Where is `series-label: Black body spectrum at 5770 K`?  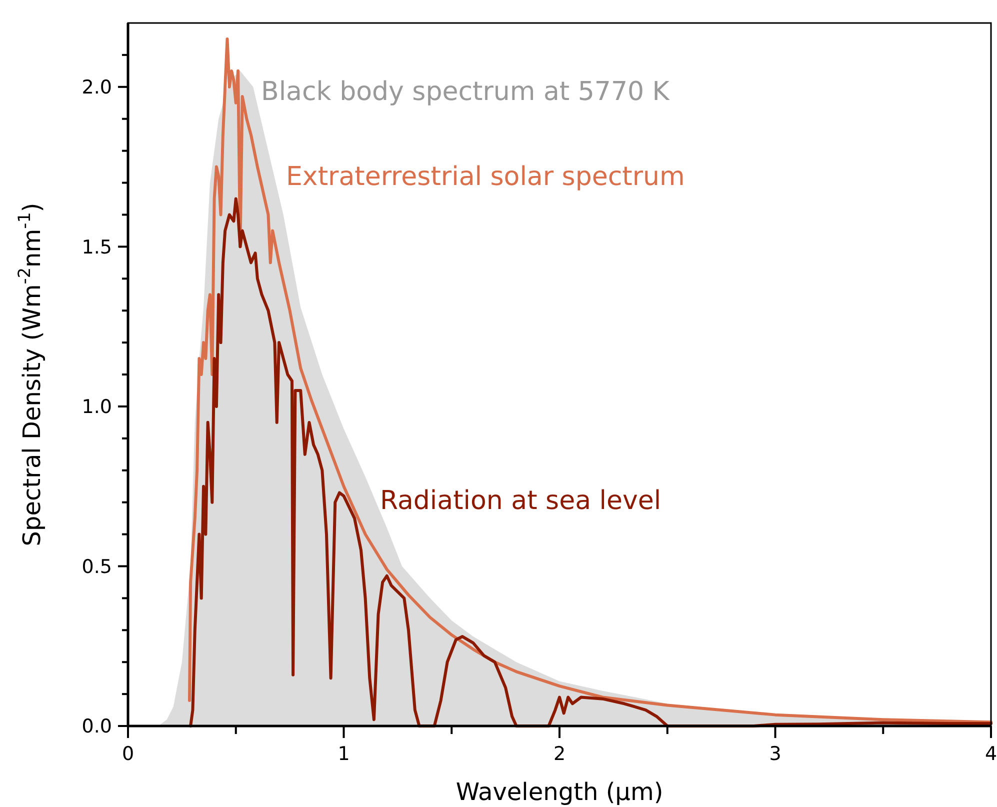
series-label: Black body spectrum at 5770 K is located at coordinates (465, 92).